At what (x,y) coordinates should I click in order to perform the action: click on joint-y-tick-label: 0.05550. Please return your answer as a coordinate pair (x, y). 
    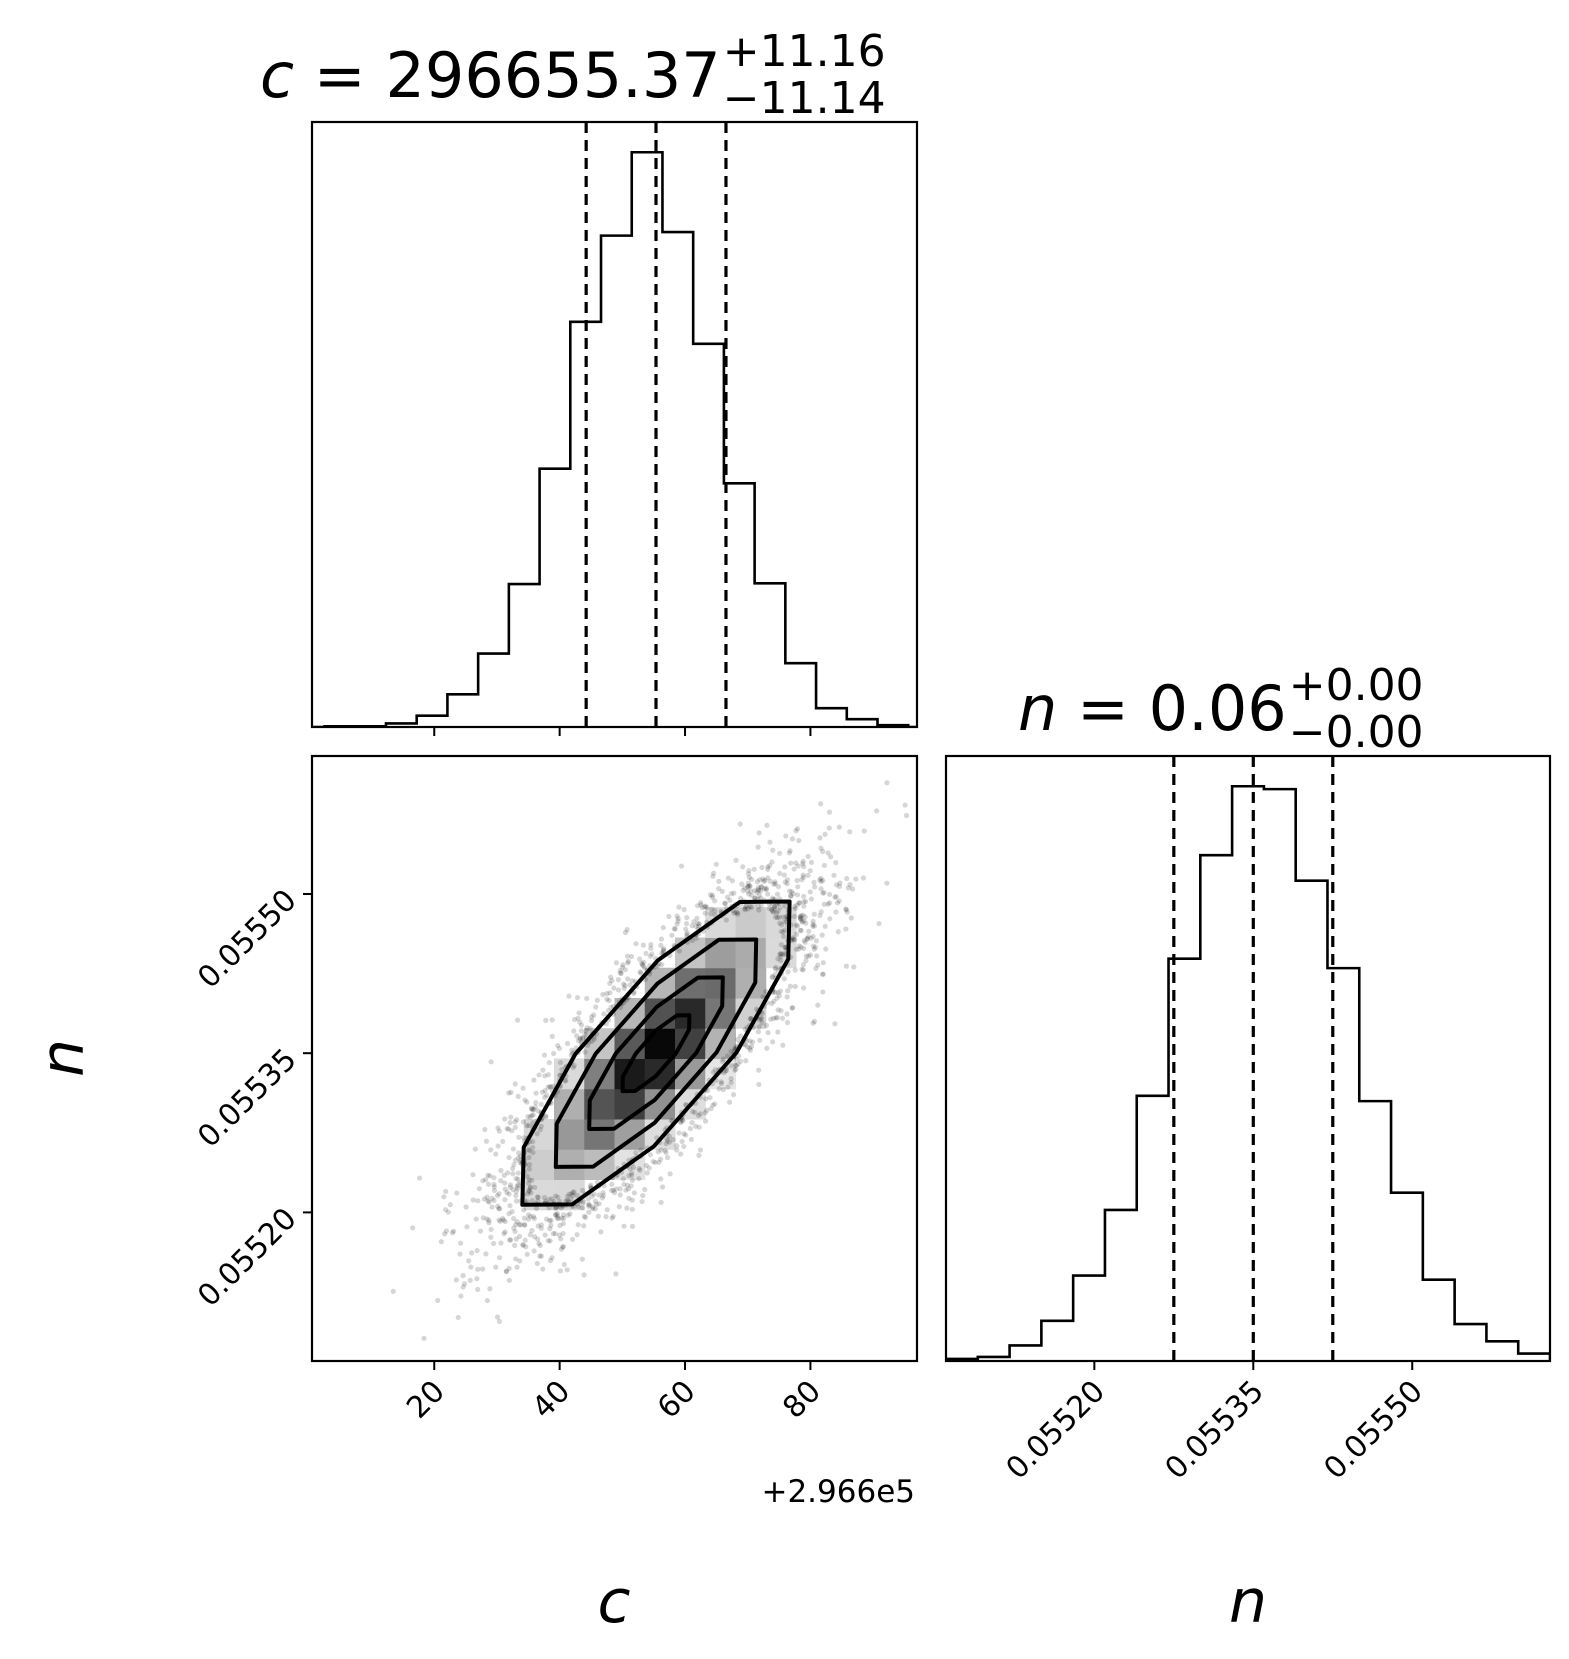
    Looking at the image, I should click on (247, 939).